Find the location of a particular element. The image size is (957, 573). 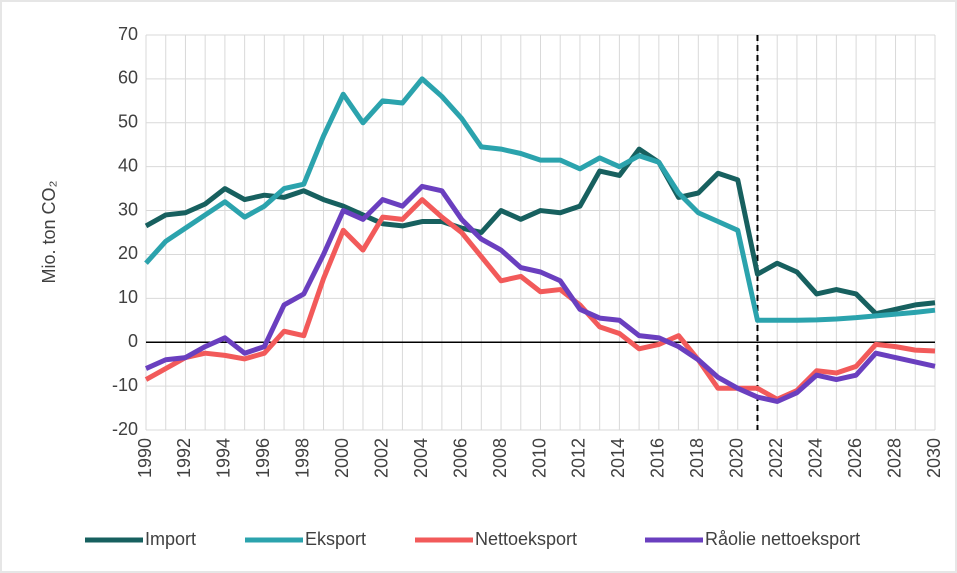

x-tick-label: 2024 is located at coordinates (815, 458).